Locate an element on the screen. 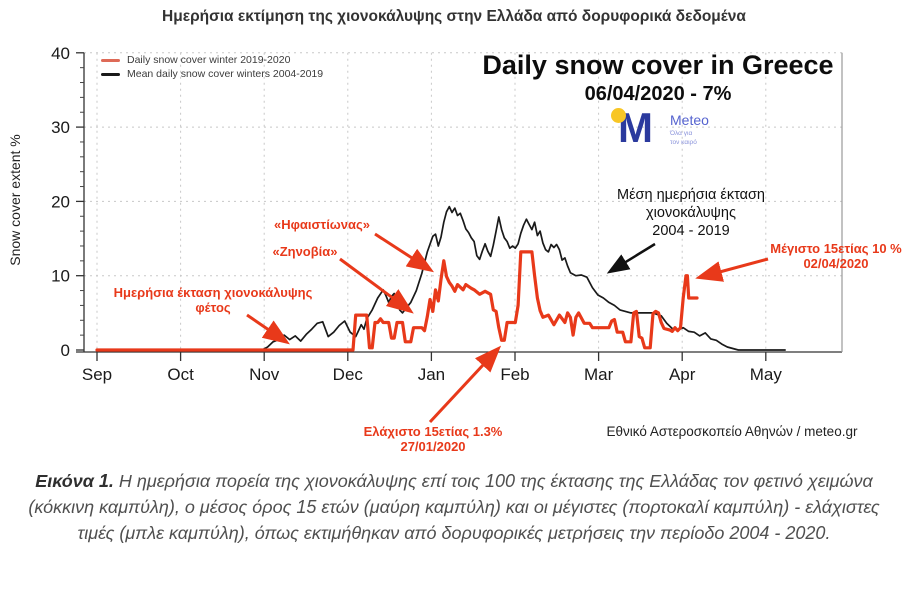  current-extent-arrow is located at coordinates (268, 329).